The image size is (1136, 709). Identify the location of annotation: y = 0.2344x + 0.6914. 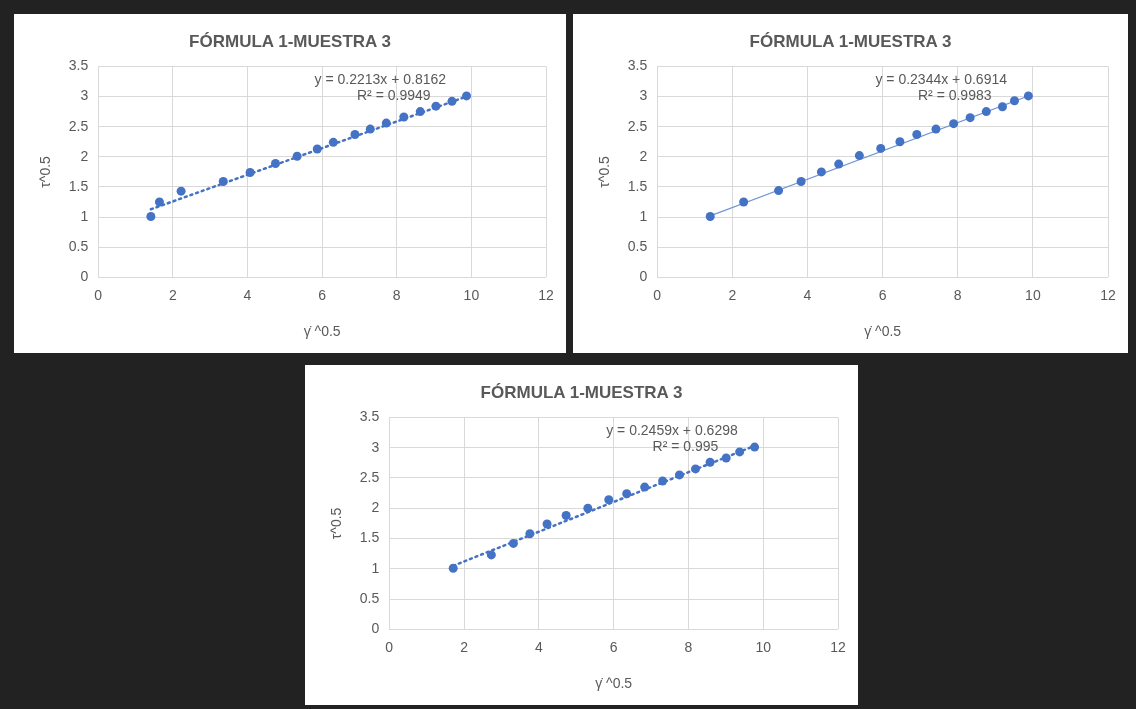
(941, 79).